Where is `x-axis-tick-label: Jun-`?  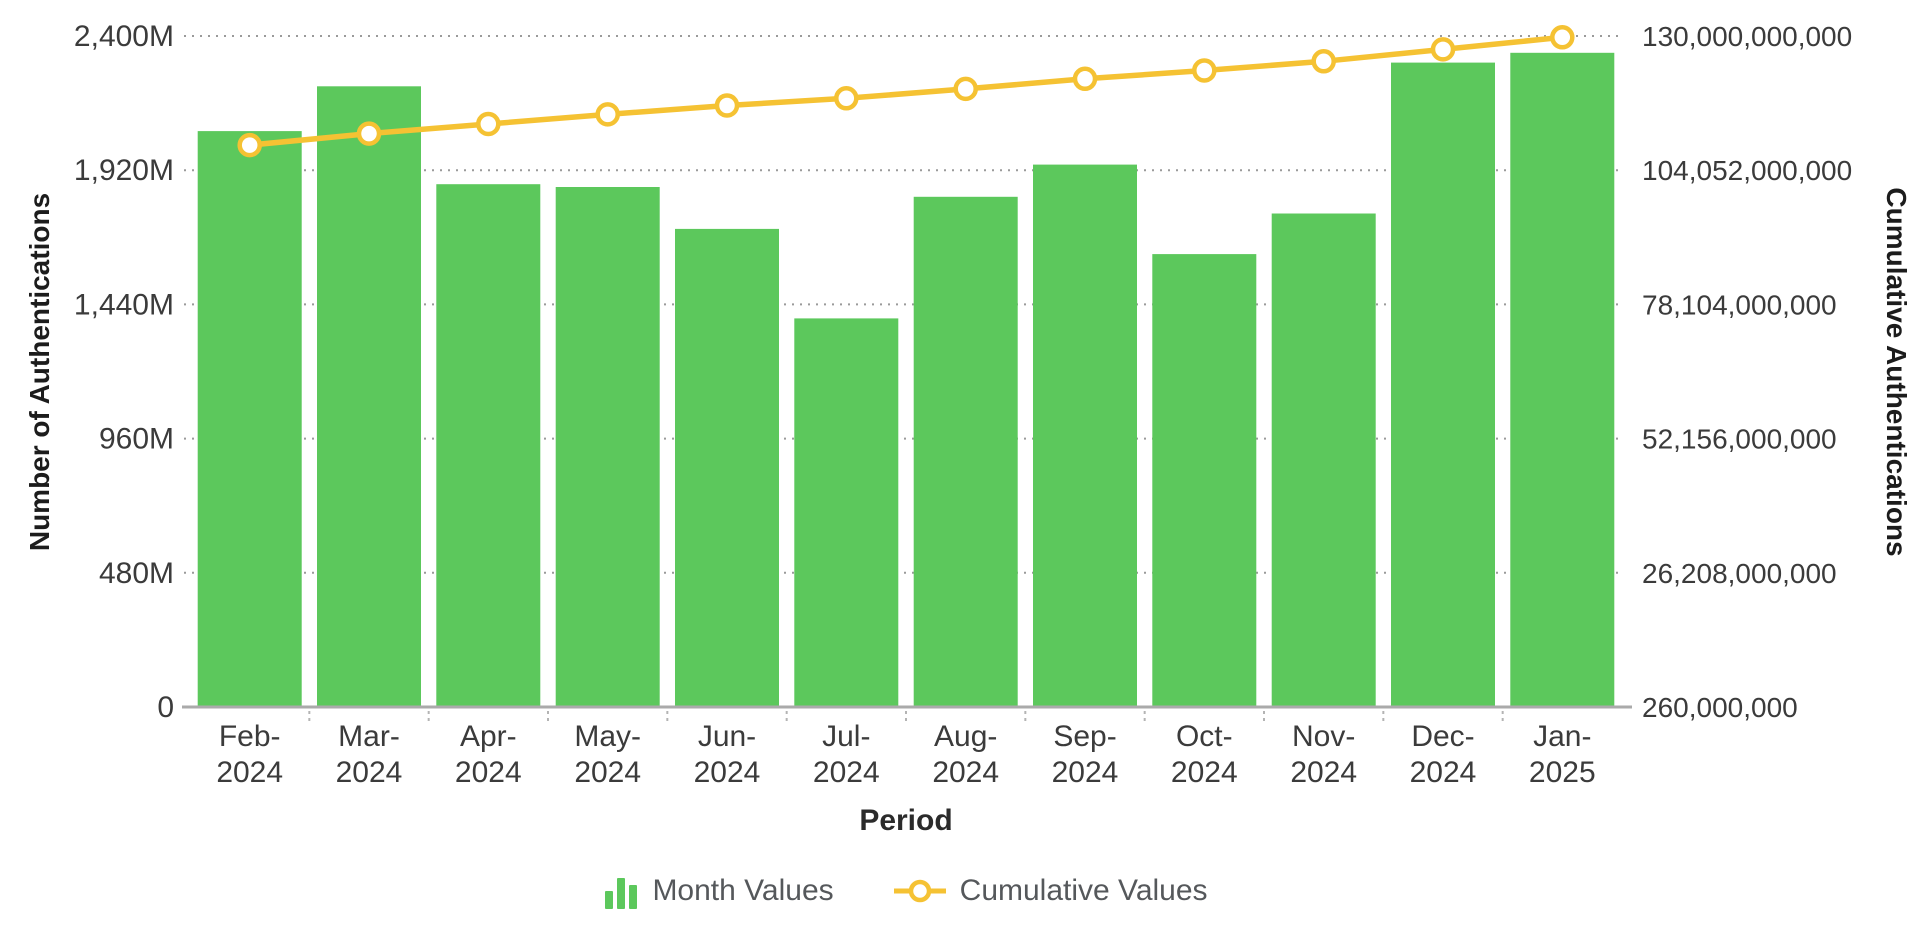 x-axis-tick-label: Jun- is located at coordinates (727, 736).